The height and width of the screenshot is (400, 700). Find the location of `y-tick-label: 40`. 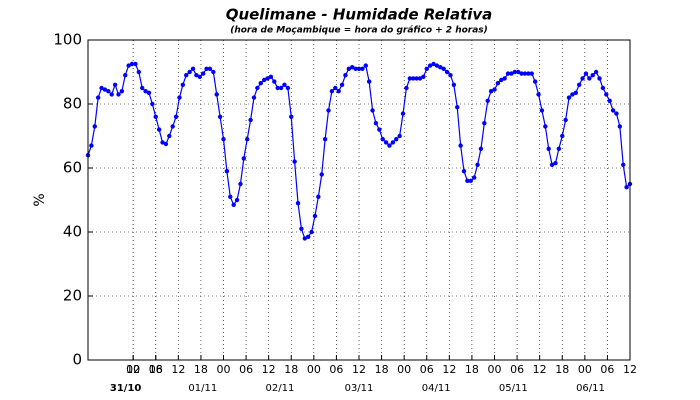

y-tick-label: 40 is located at coordinates (72, 232).